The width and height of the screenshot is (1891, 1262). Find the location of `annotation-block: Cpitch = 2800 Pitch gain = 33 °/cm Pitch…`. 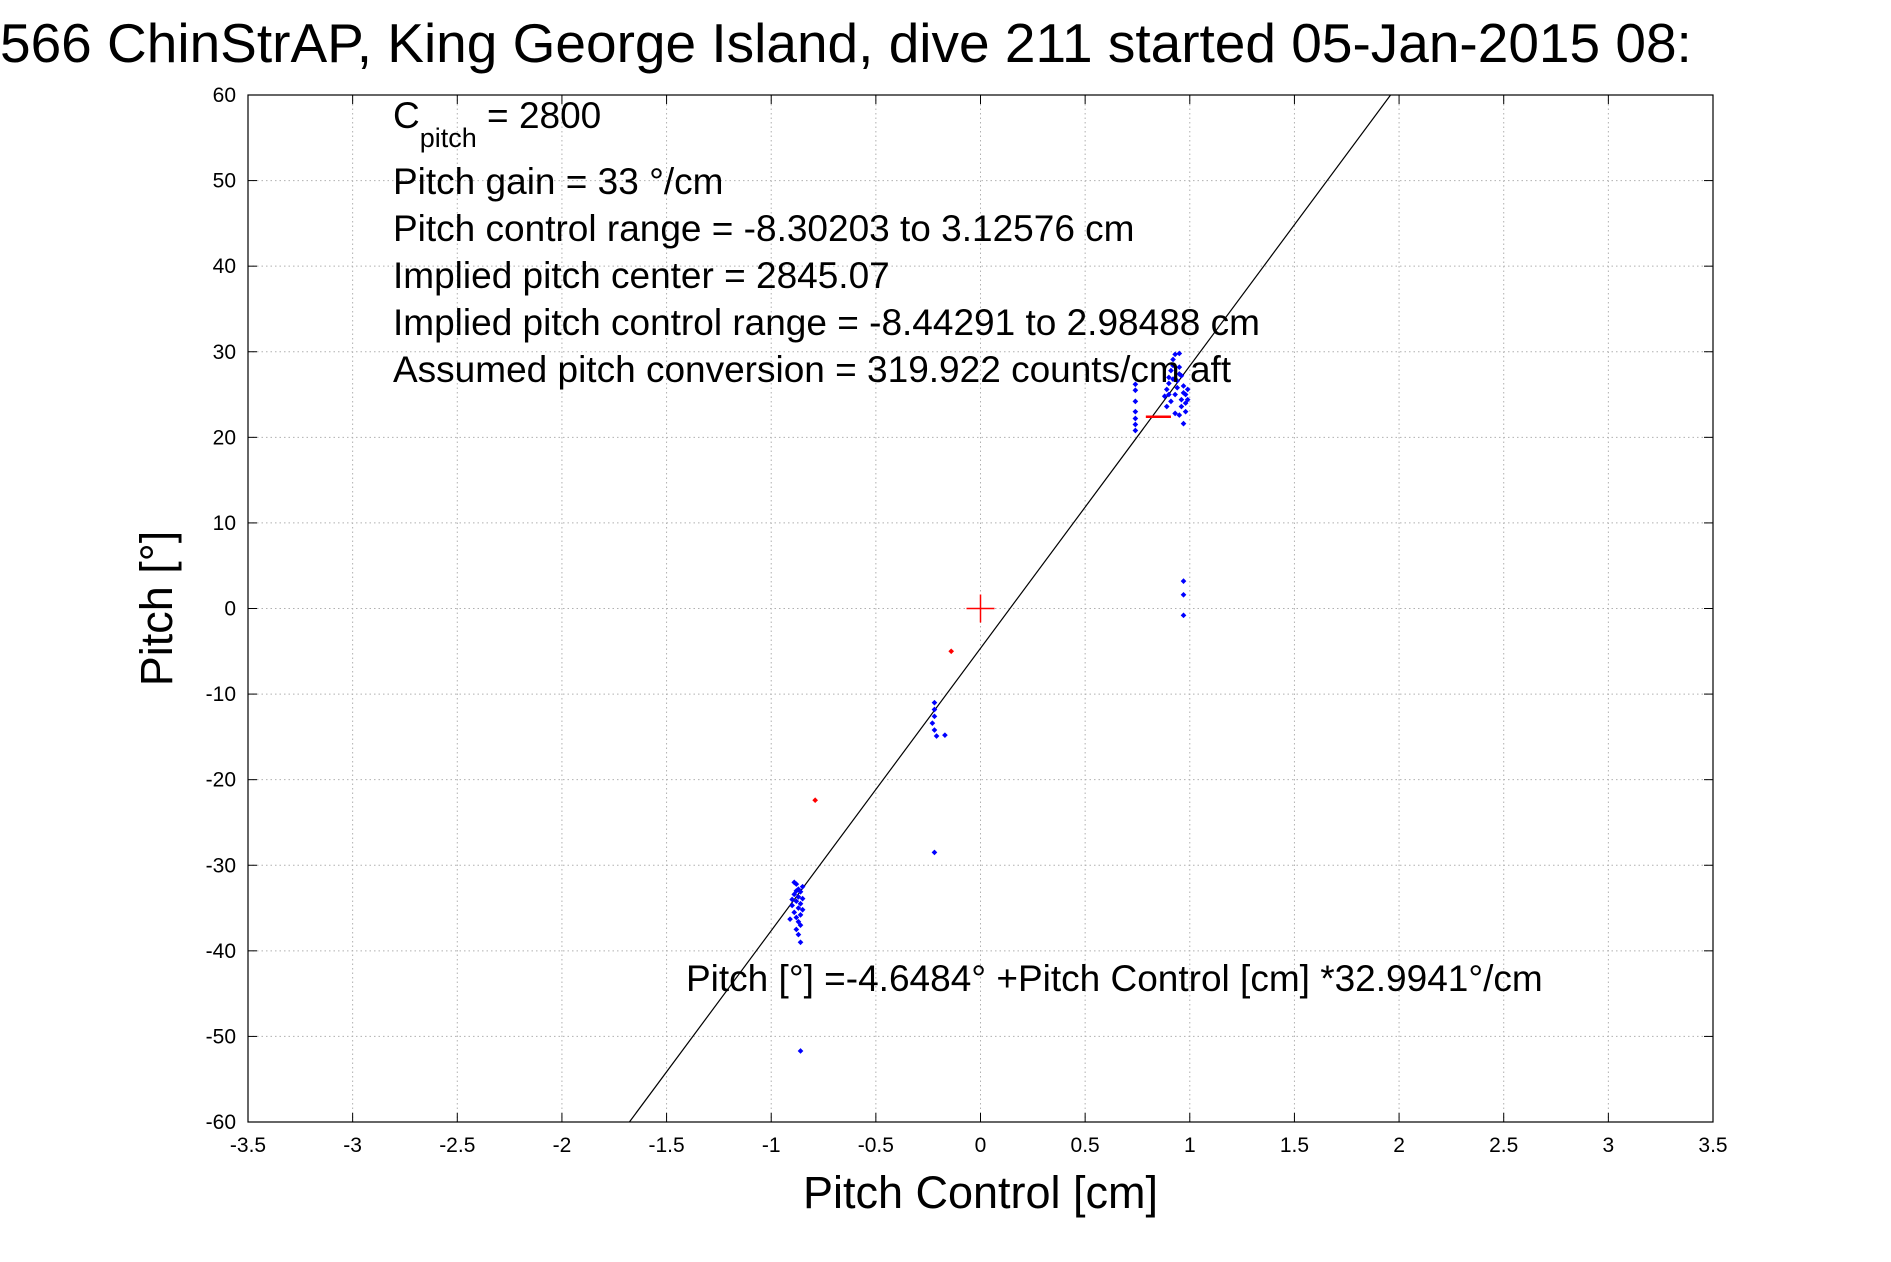

annotation-block: Cpitch = 2800 Pitch gain = 33 °/cm Pitch… is located at coordinates (826, 242).